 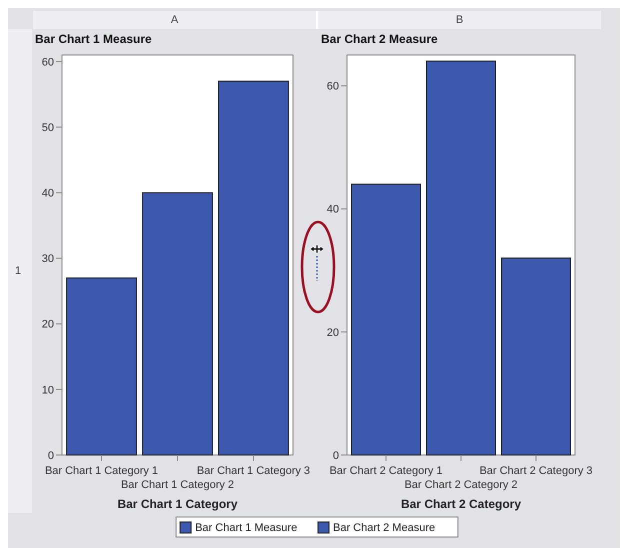 I want to click on x-tick-label: Bar Chart 1 Category 1, so click(x=101, y=471).